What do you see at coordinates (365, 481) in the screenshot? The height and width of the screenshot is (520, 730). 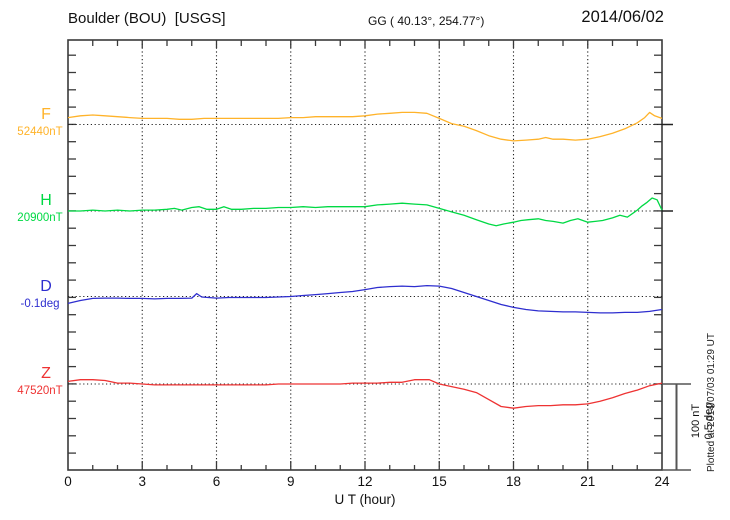 I see `x-tick-label-12: 12` at bounding box center [365, 481].